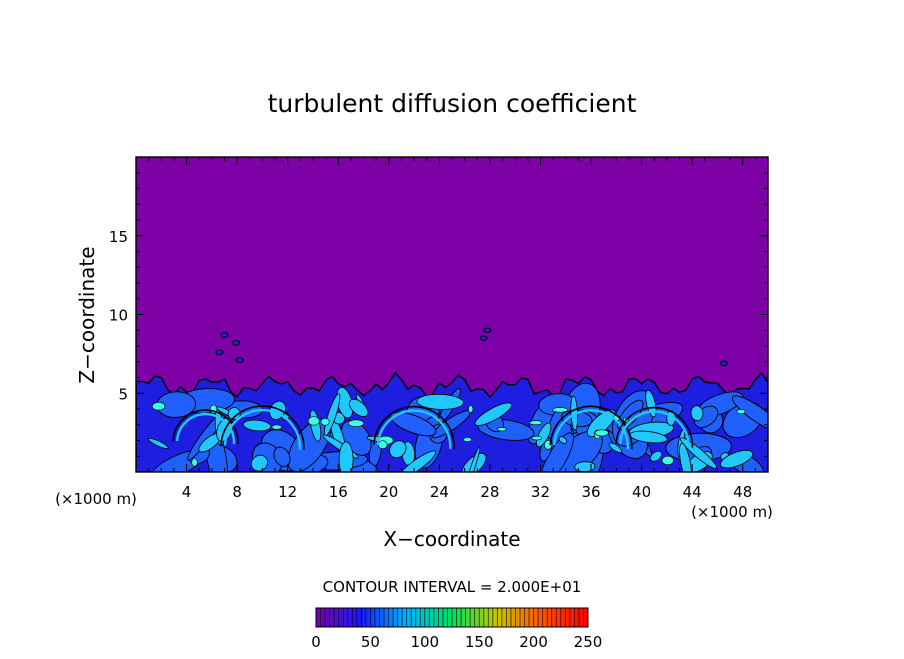 The width and height of the screenshot is (904, 659). I want to click on colorbar-tick-label: 50, so click(370, 642).